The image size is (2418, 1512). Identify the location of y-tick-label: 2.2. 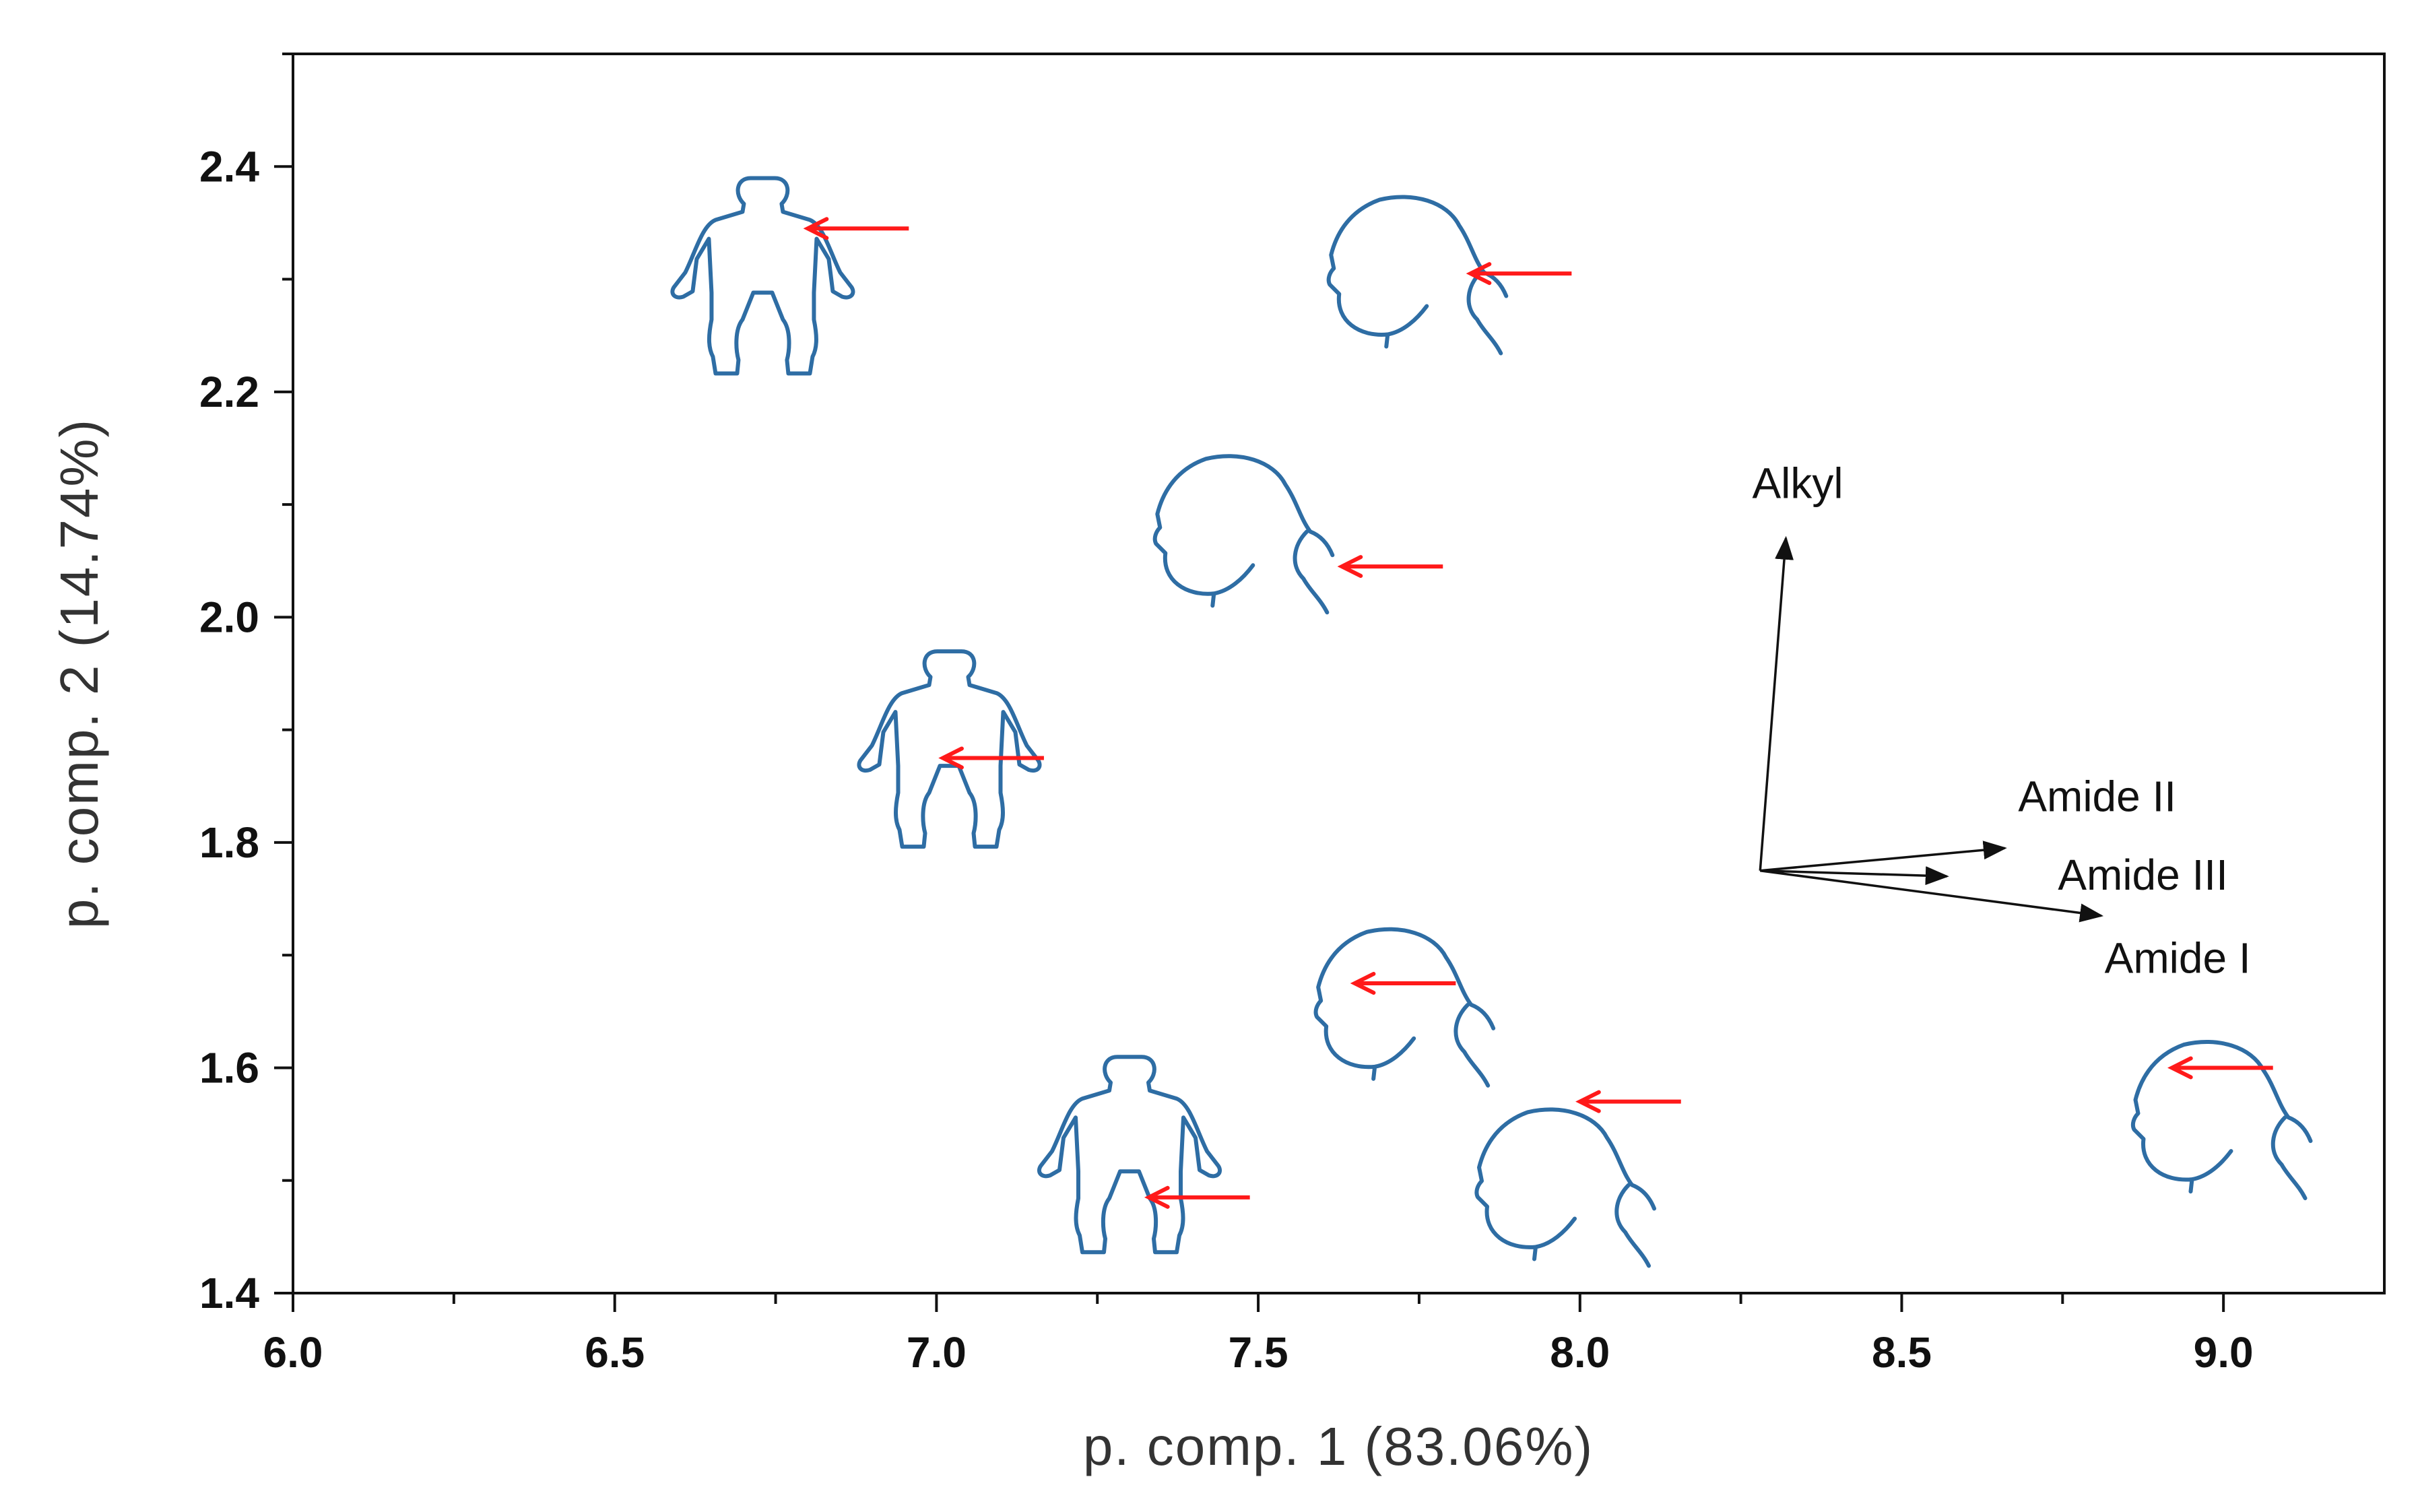
(229, 392).